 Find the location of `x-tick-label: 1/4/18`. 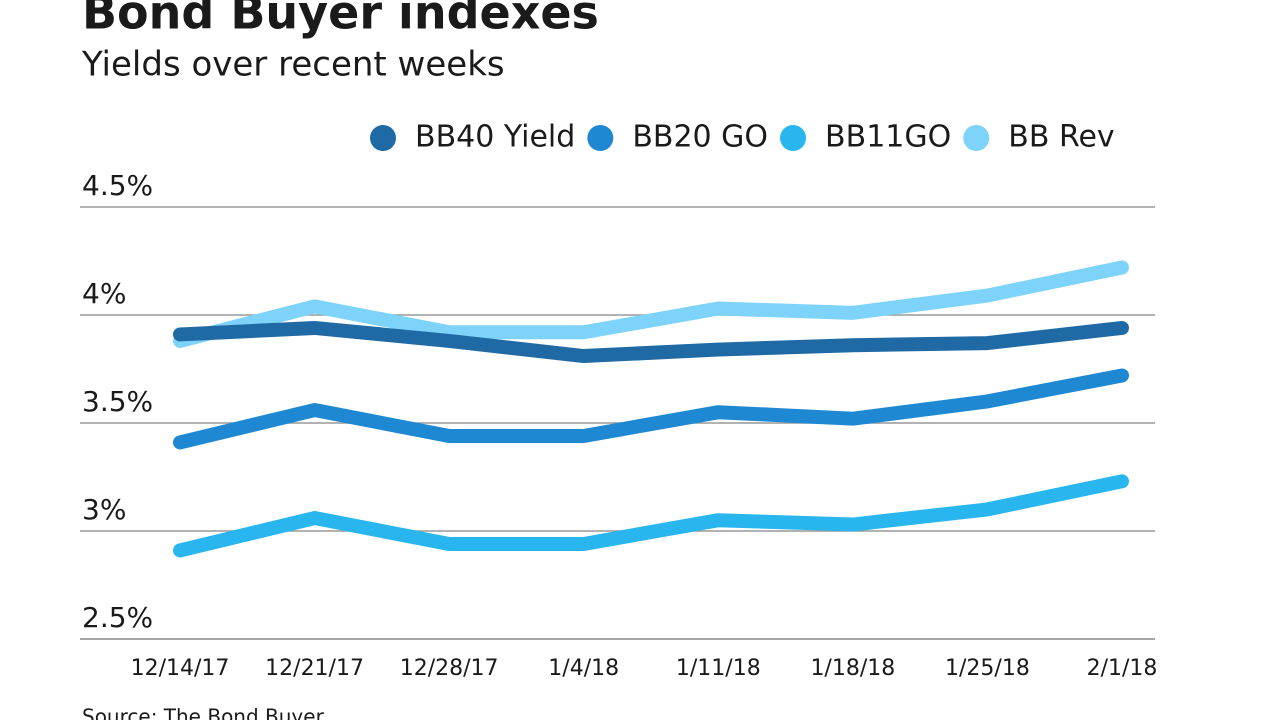

x-tick-label: 1/4/18 is located at coordinates (583, 668).